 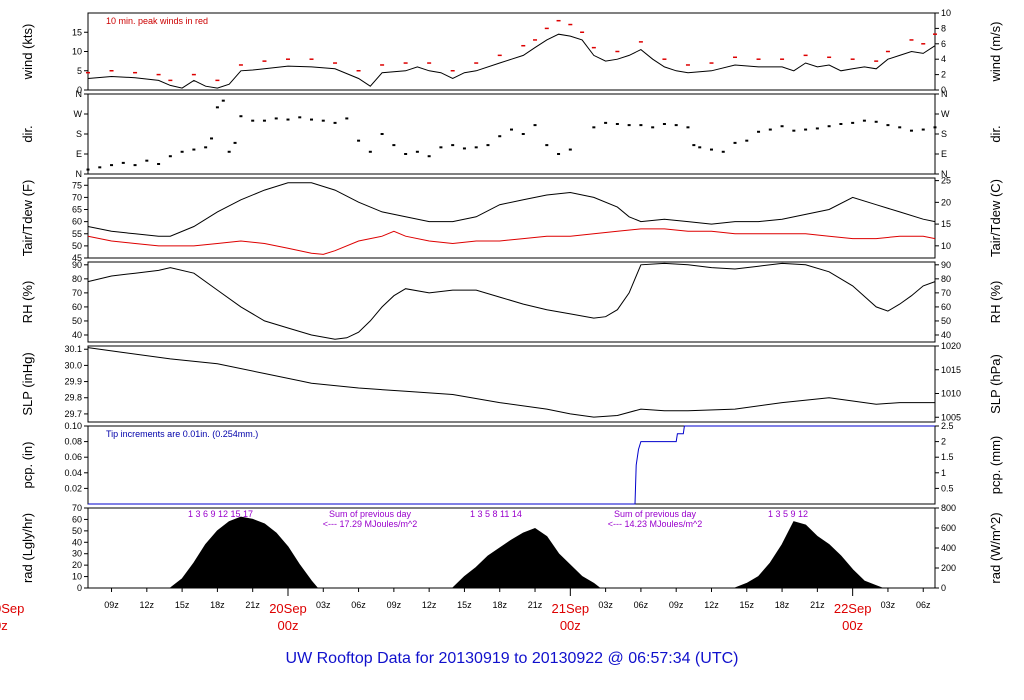 I want to click on wind-ytick-label: 5, so click(x=79, y=71).